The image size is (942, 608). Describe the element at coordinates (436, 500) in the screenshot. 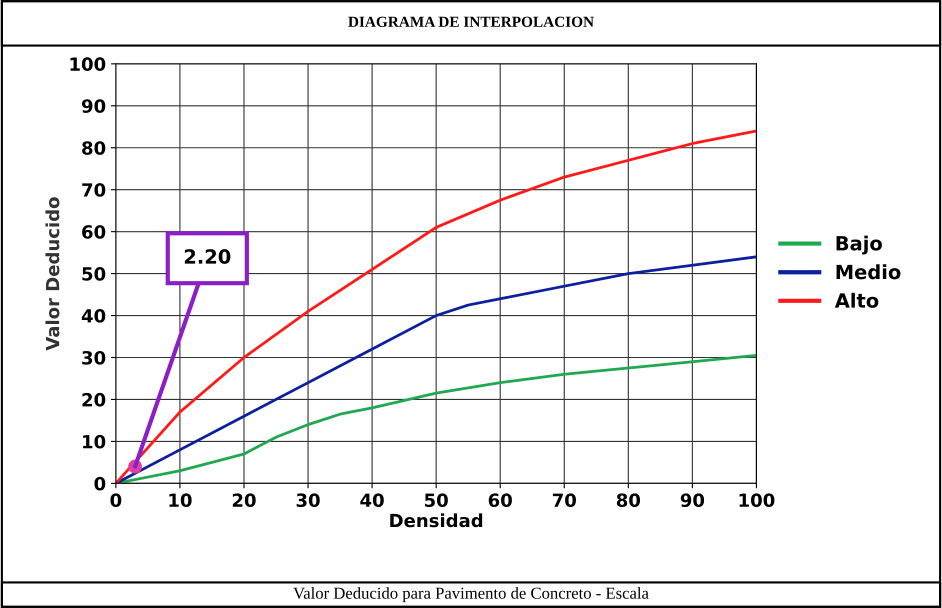

I see `x-tick-label: 50` at that location.